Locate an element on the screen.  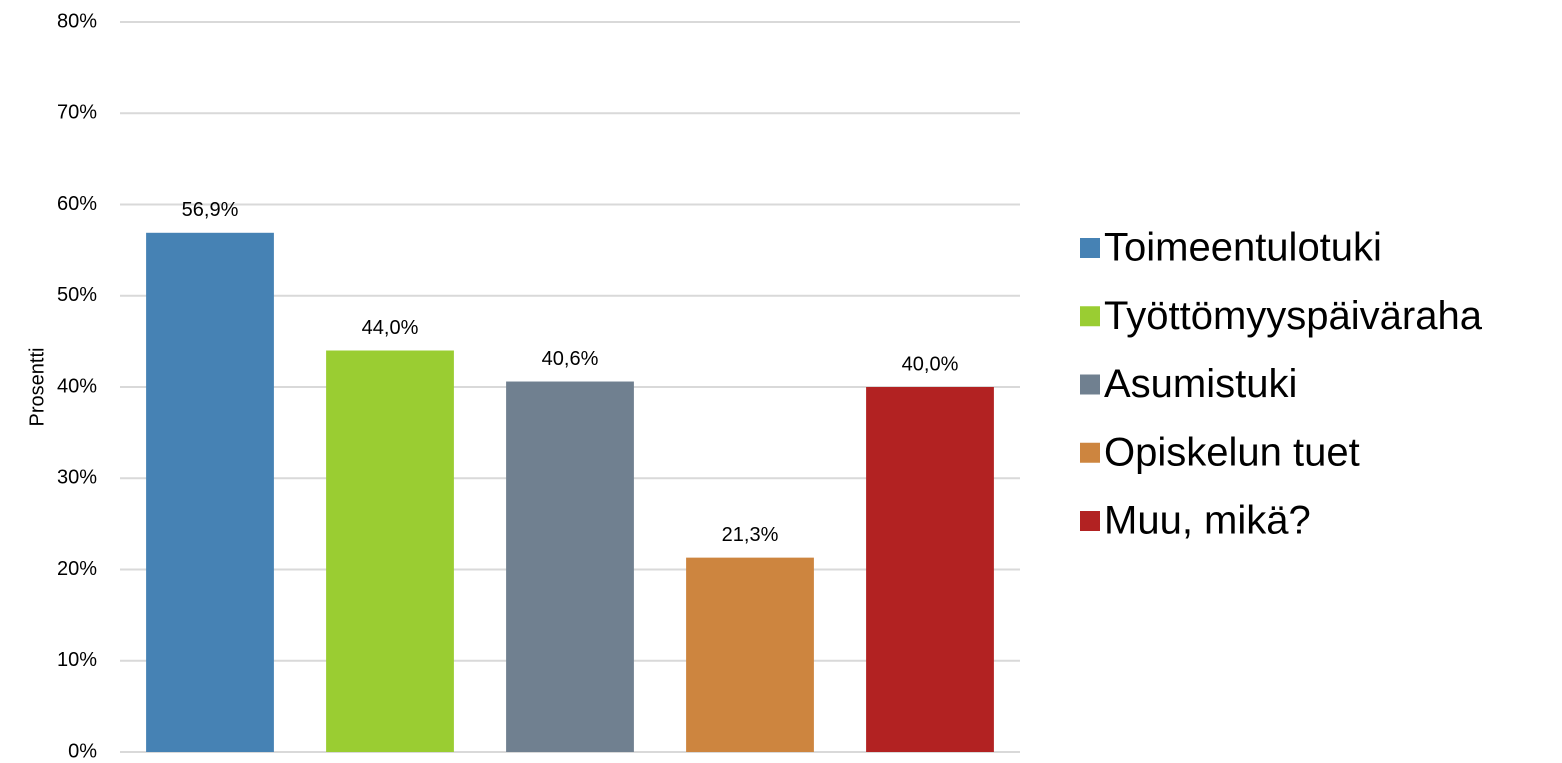
y-tick-label: 60% is located at coordinates (77, 204).